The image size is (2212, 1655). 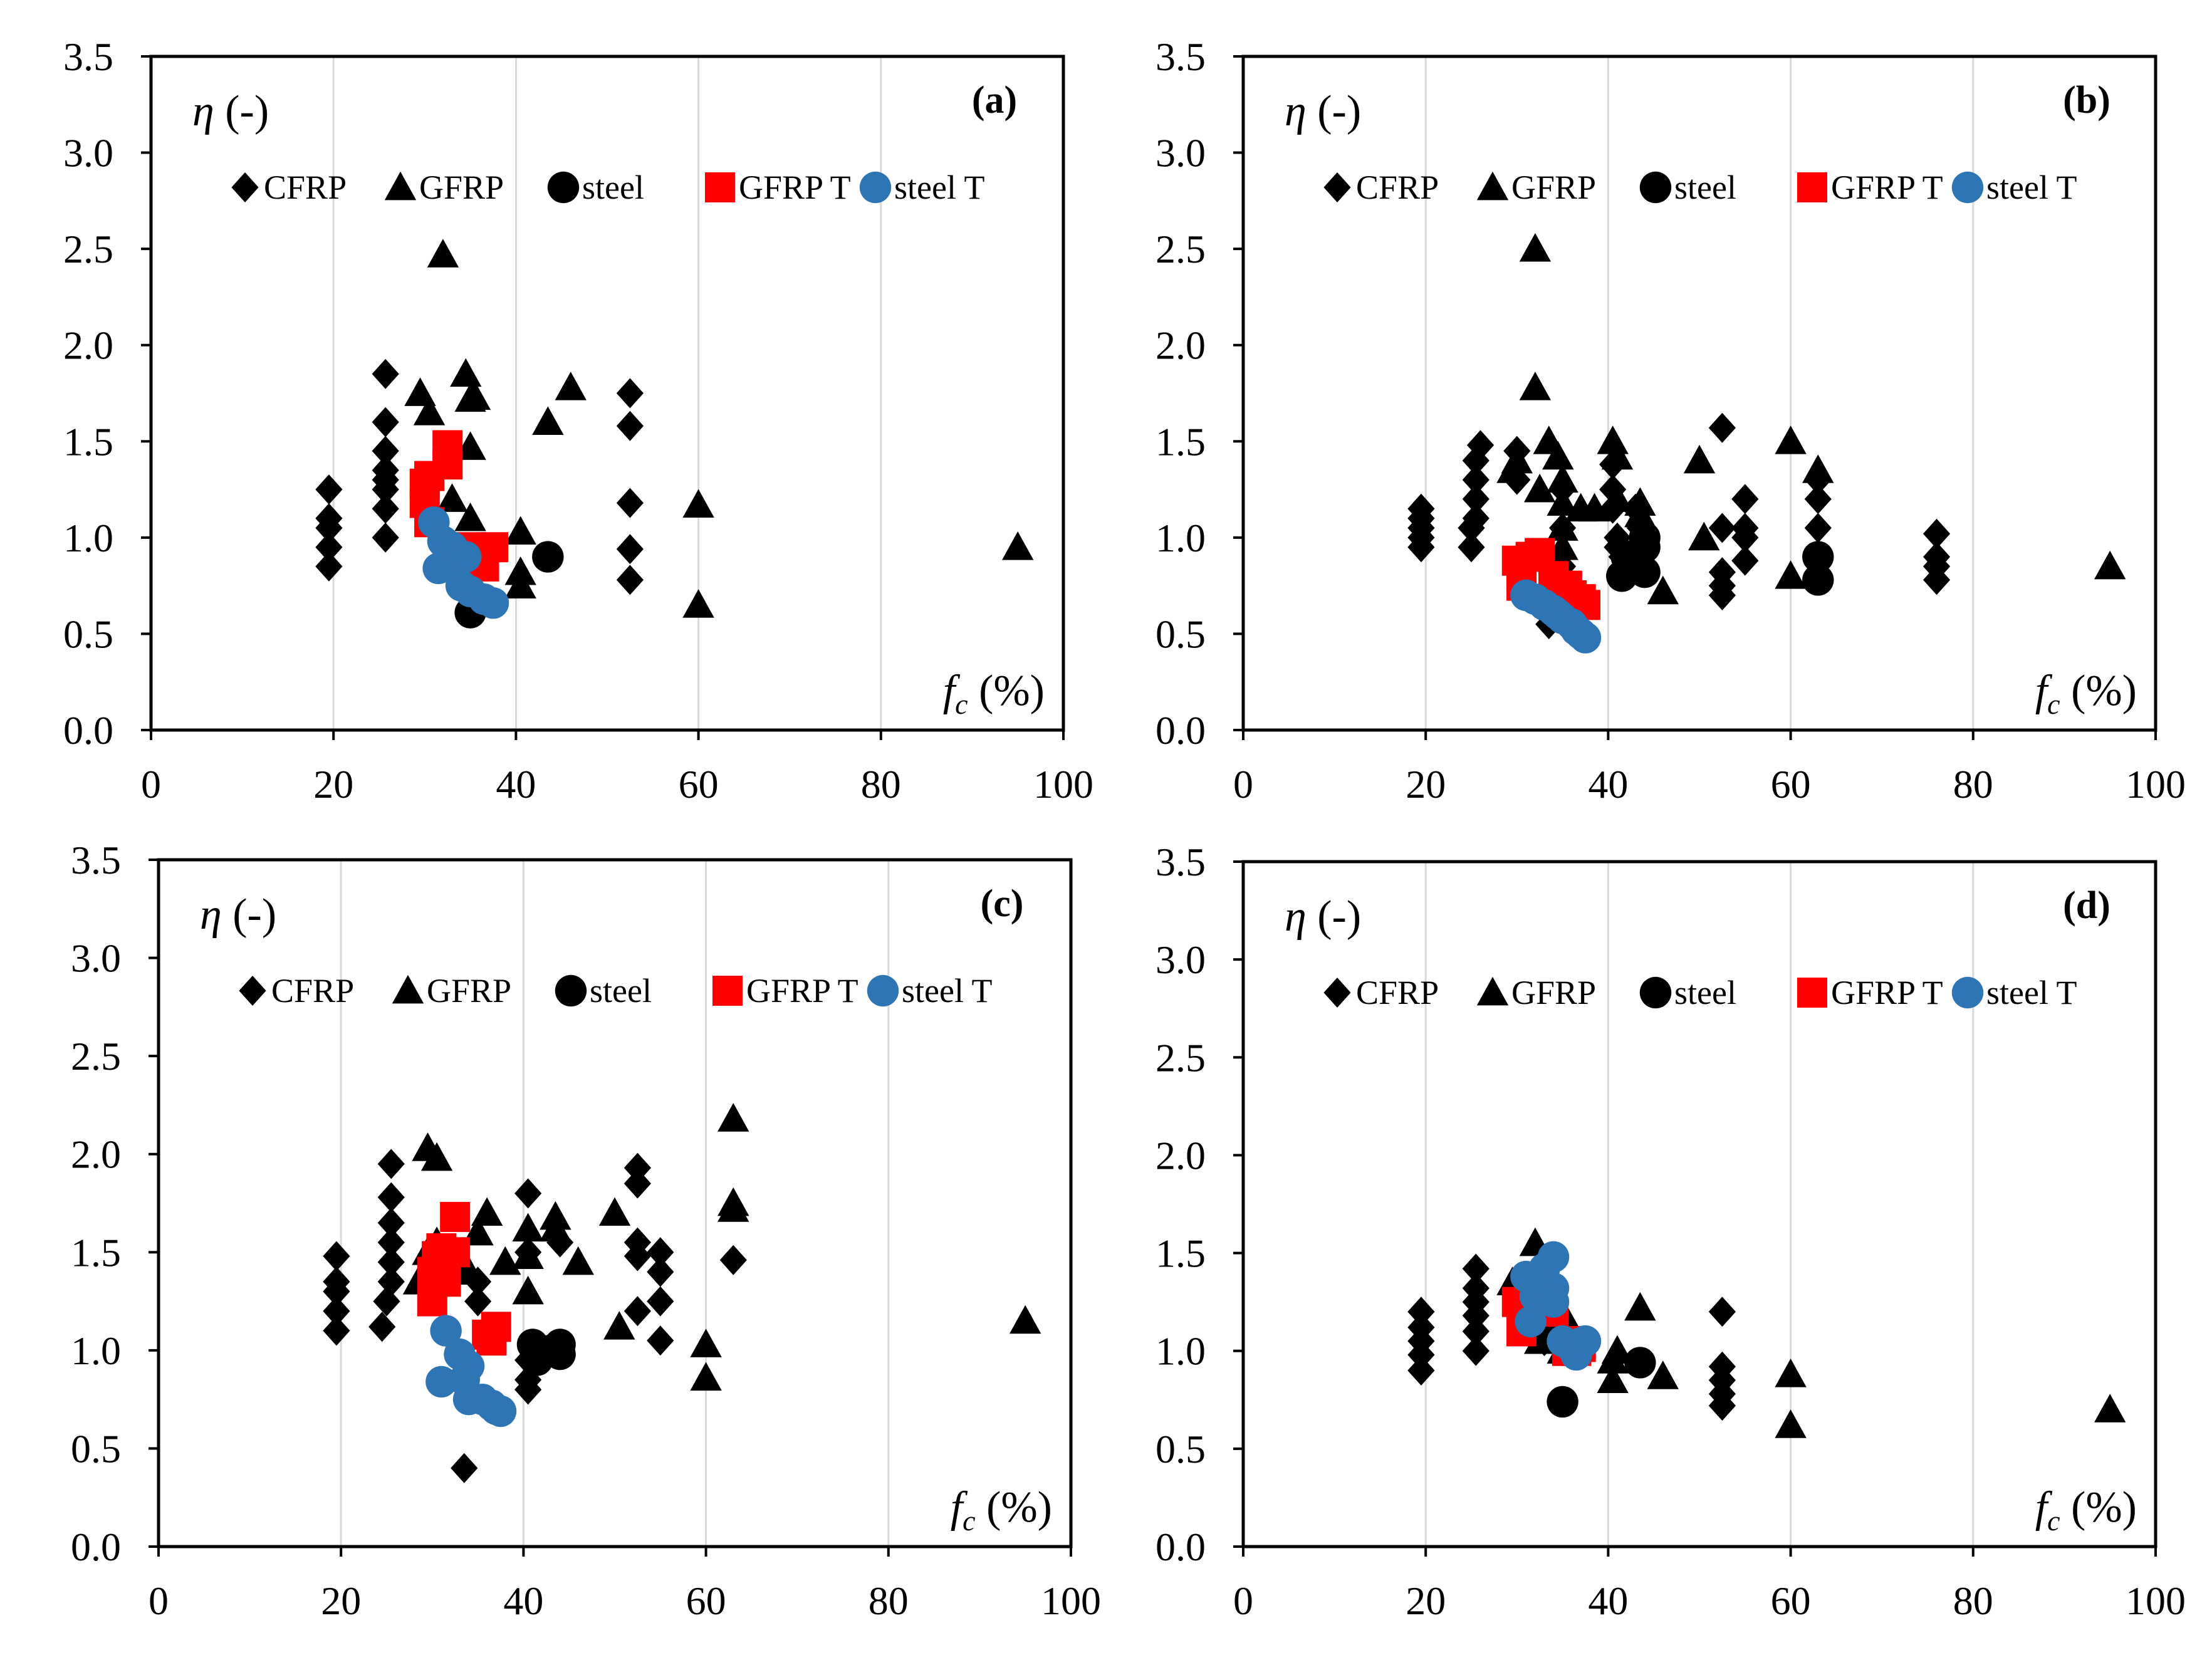 I want to click on legend-marker-steel, so click(x=1656, y=993).